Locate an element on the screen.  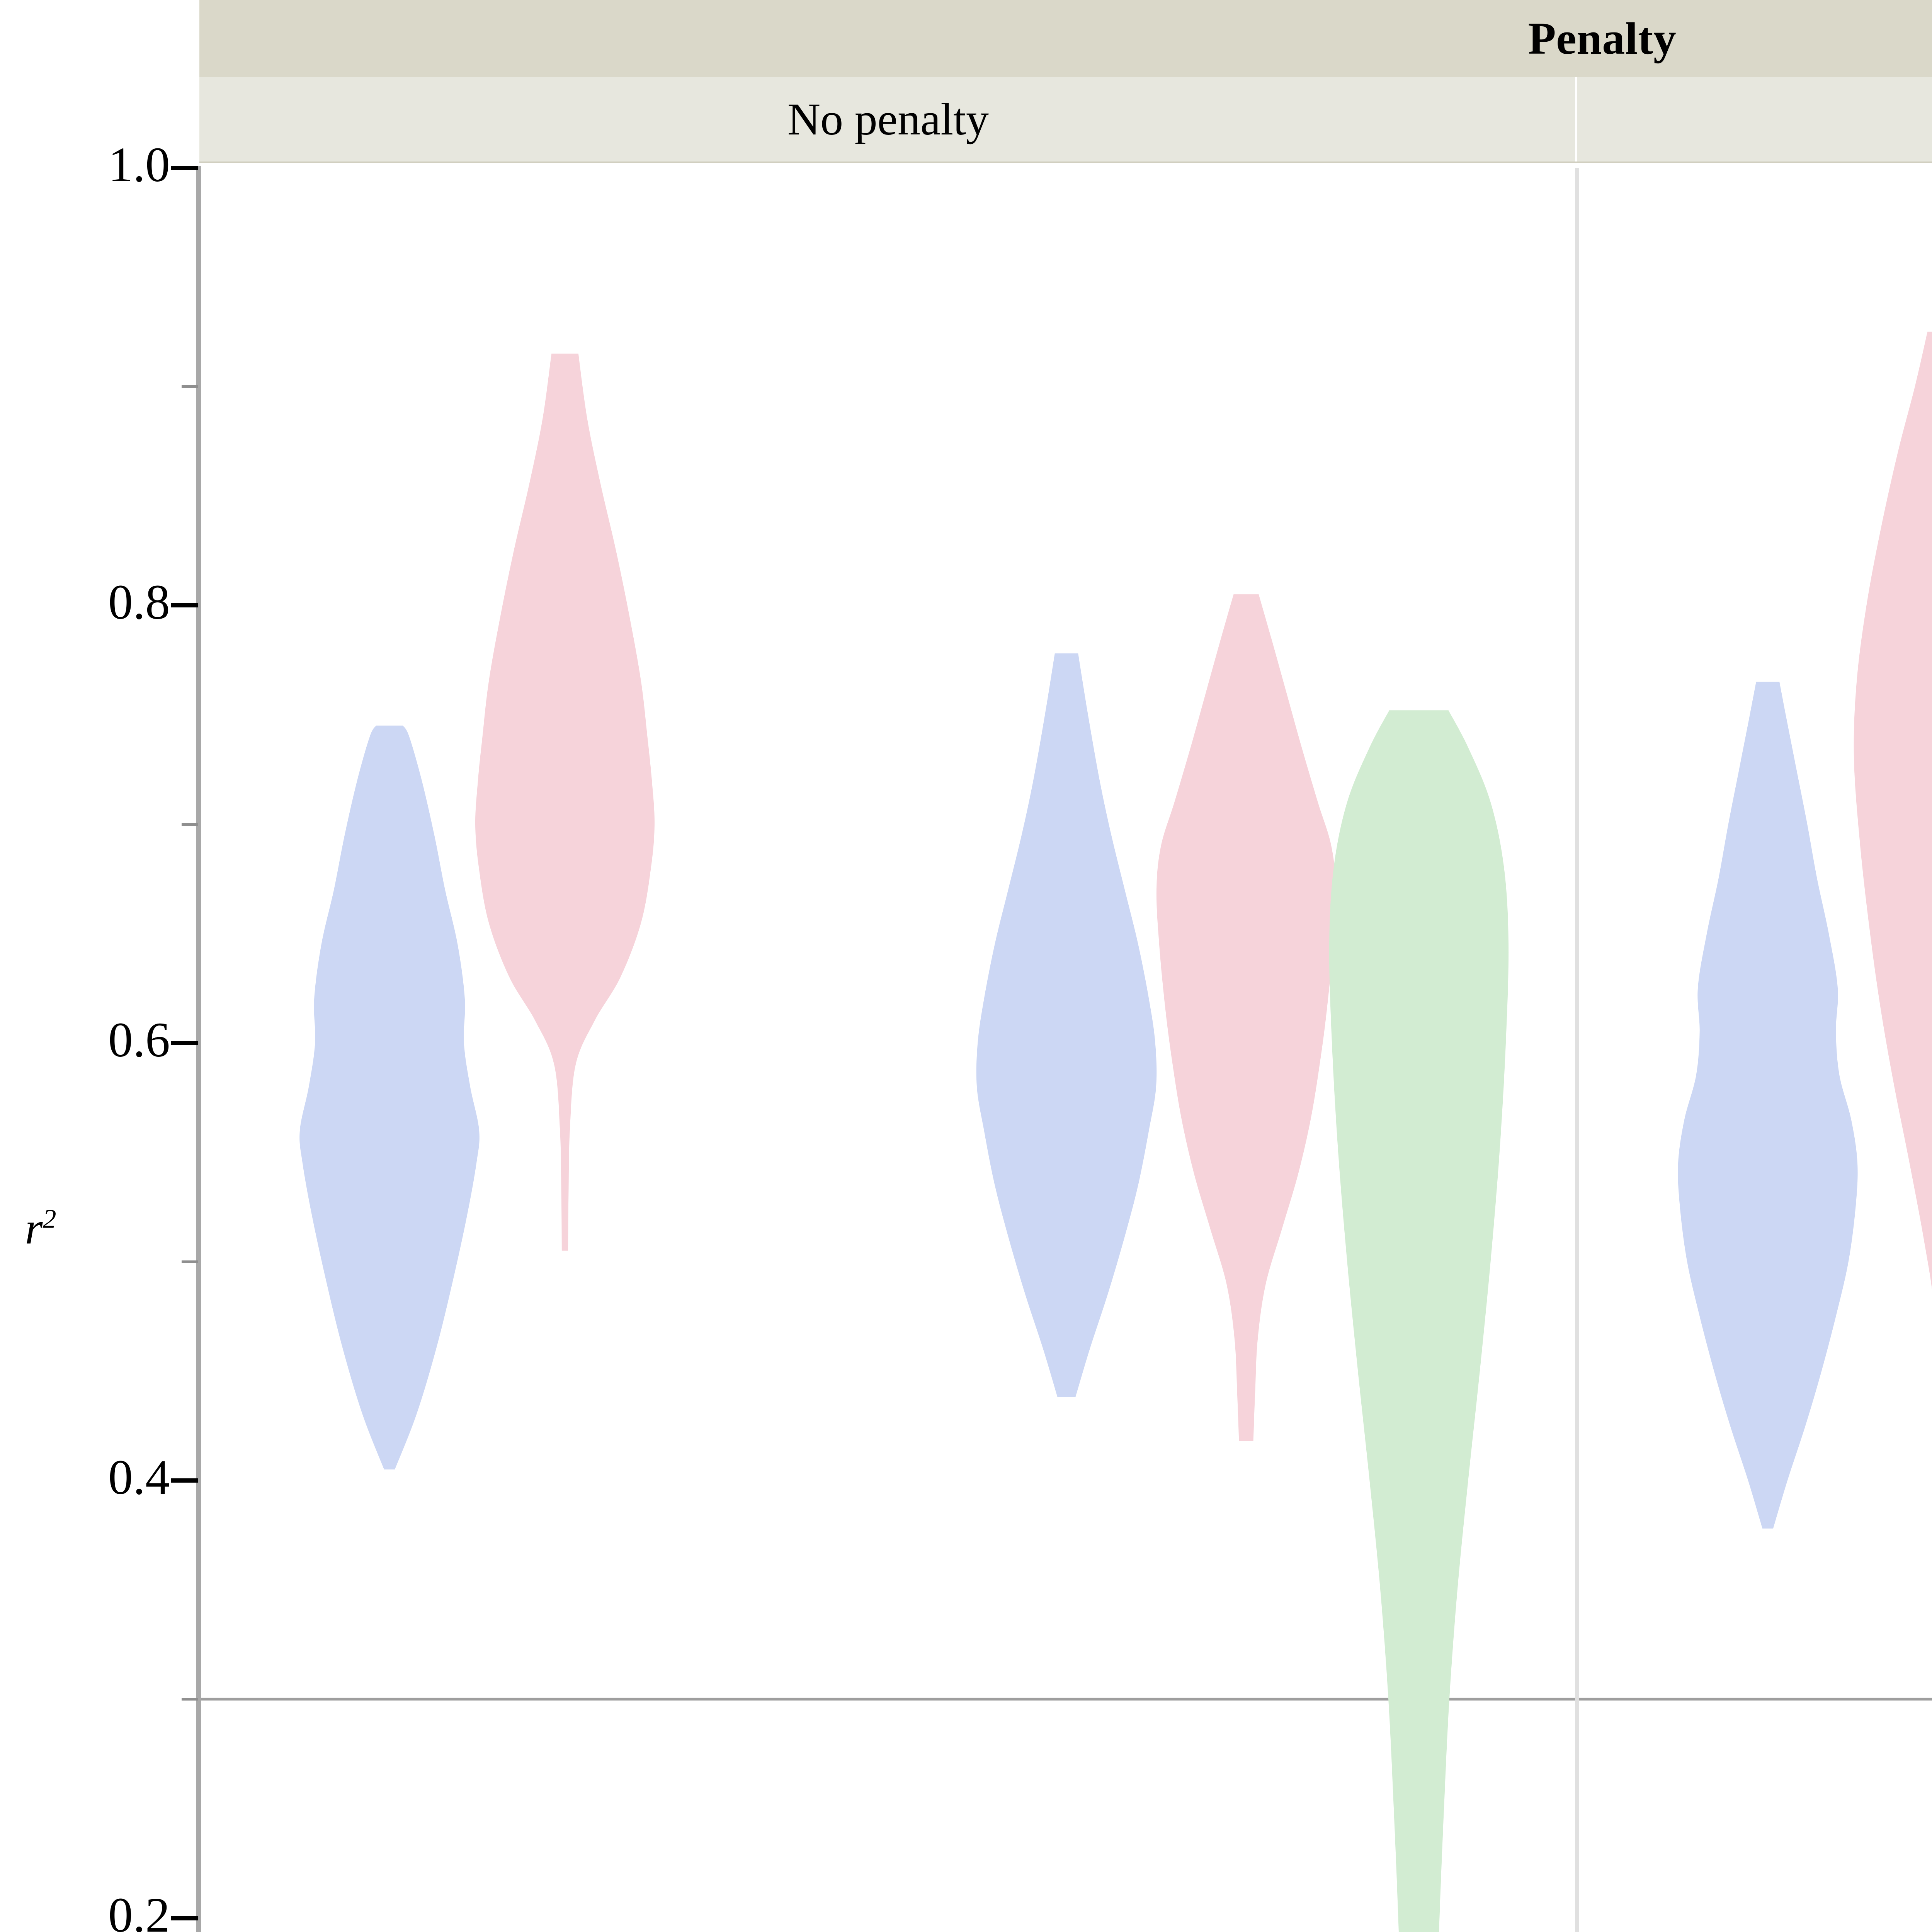
y-tick-label: 1.0 is located at coordinates (139, 165).